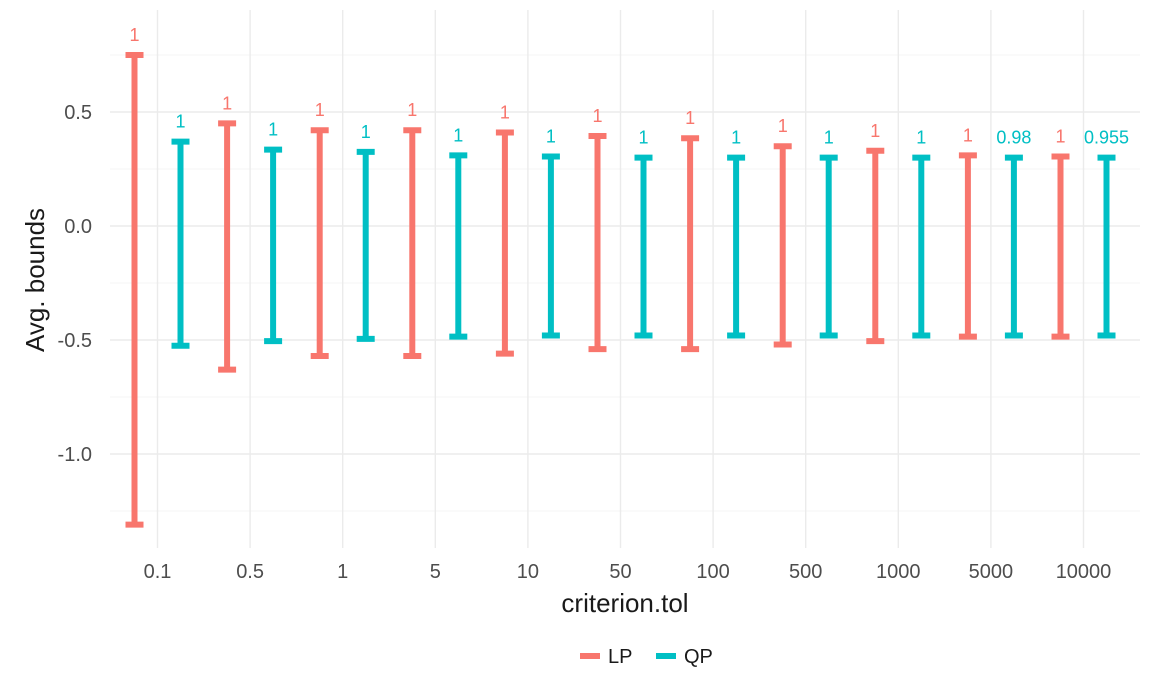  I want to click on y-tick-label: 0.0, so click(78, 227).